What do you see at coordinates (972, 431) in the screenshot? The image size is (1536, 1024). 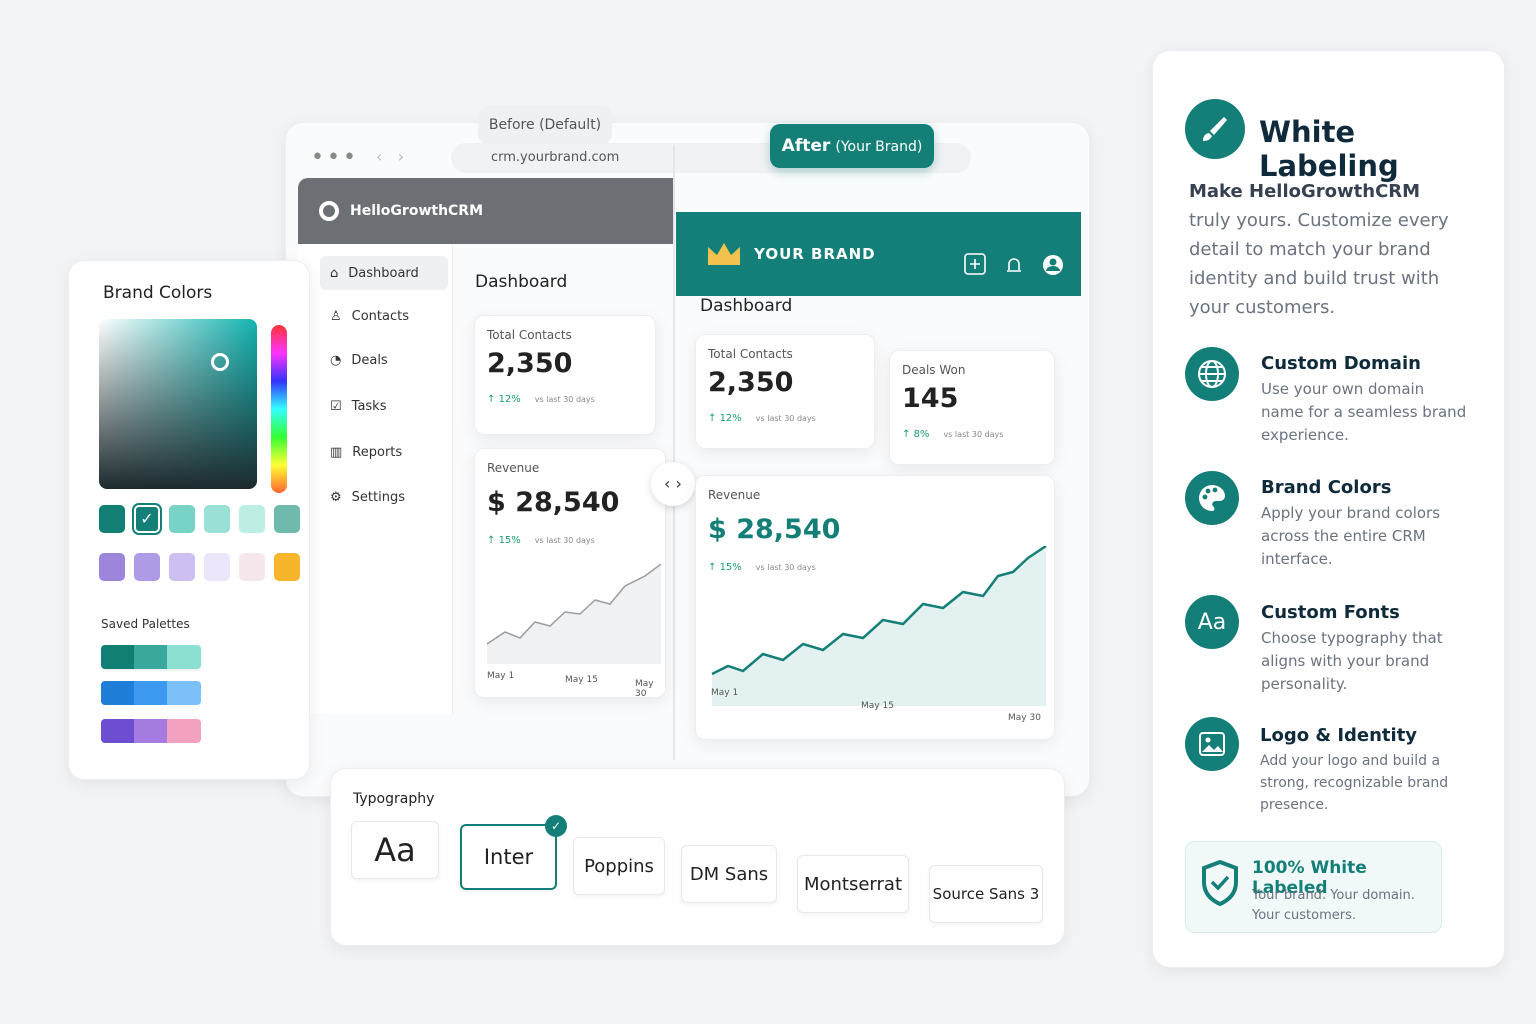 I see `shape: ↑ 8% vs last 30 days` at bounding box center [972, 431].